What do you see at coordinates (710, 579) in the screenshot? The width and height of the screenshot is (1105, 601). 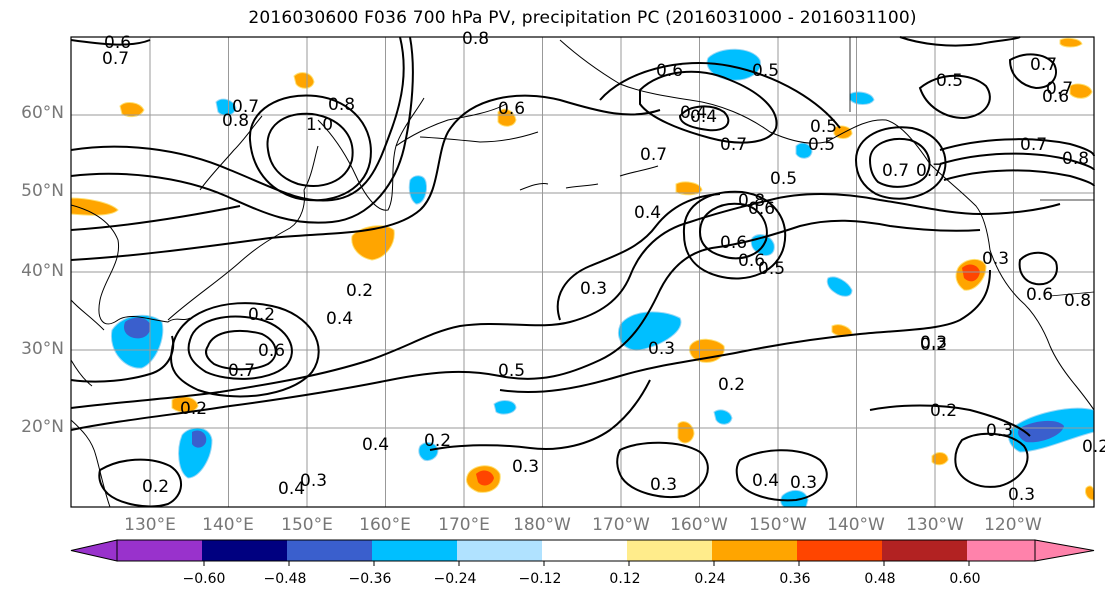 I see `colorbar-tick-label: 0.24` at bounding box center [710, 579].